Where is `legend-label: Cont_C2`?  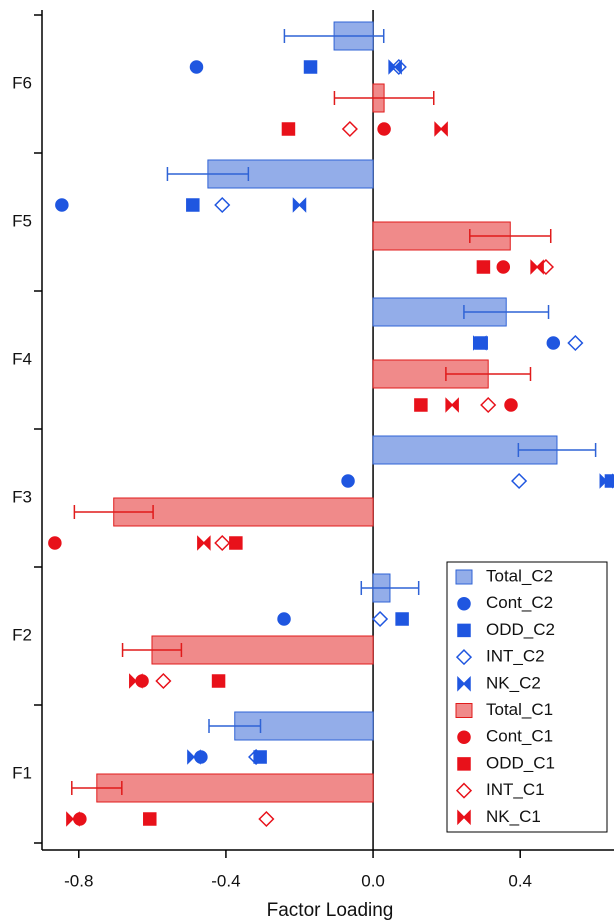
legend-label: Cont_C2 is located at coordinates (519, 602).